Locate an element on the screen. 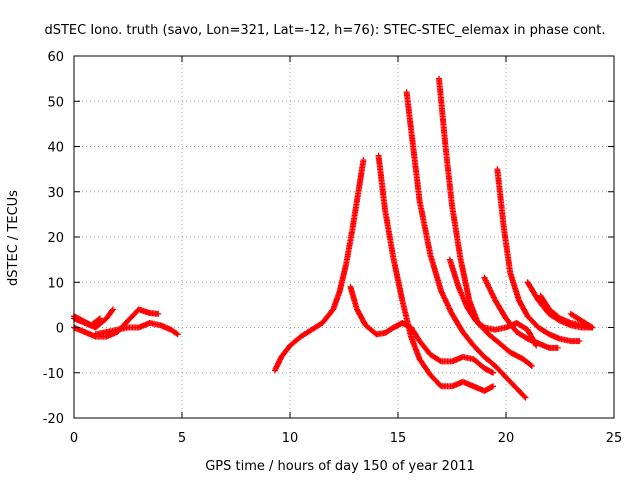 The height and width of the screenshot is (480, 640). y-tick-label: -20 is located at coordinates (53, 419).